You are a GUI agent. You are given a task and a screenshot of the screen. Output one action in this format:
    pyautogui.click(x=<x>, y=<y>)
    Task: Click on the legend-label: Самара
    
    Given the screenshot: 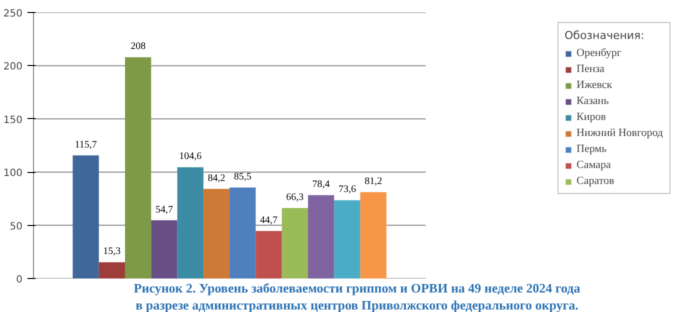 What is the action you would take?
    pyautogui.click(x=593, y=165)
    